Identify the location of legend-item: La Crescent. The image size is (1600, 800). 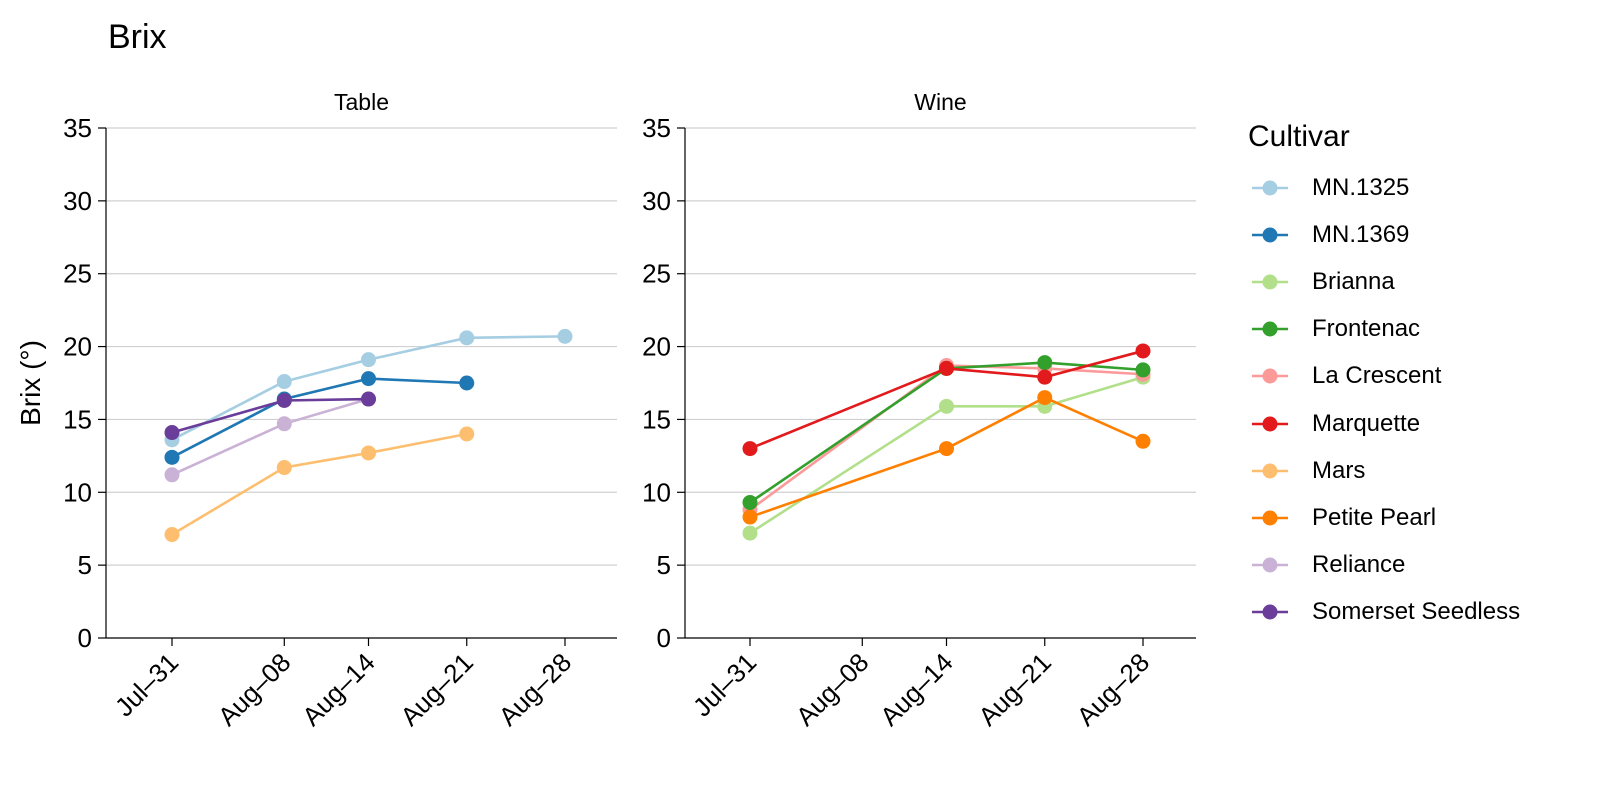
(1384, 376).